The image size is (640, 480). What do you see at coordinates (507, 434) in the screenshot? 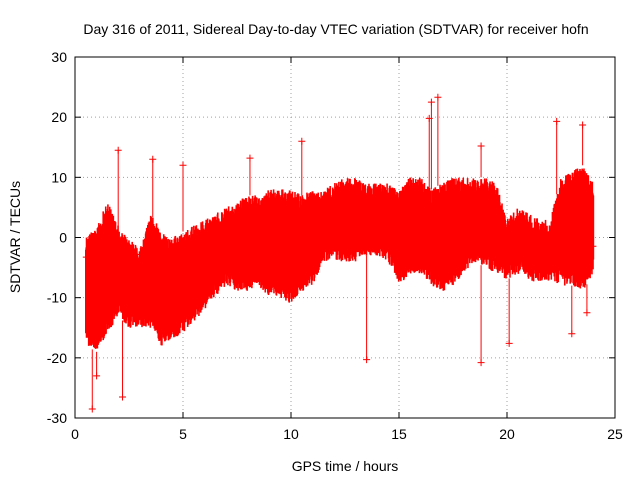
I see `x-tick-label: 20` at bounding box center [507, 434].